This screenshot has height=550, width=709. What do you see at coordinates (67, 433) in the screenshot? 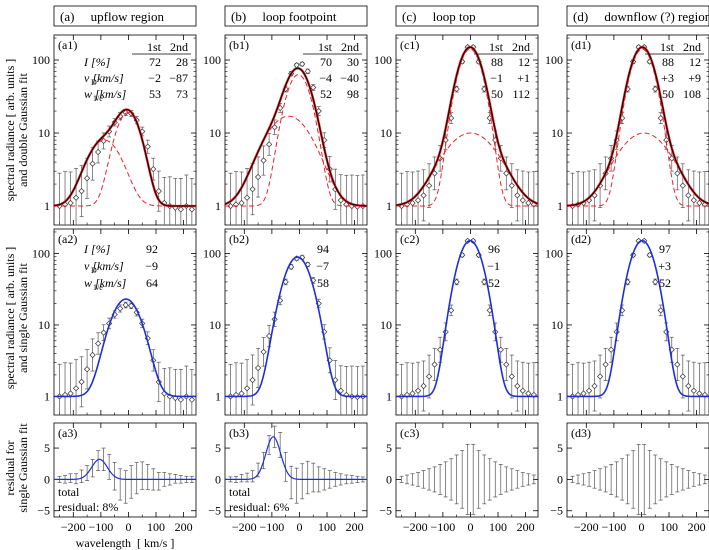
I see `panel-label: (a3)` at bounding box center [67, 433].